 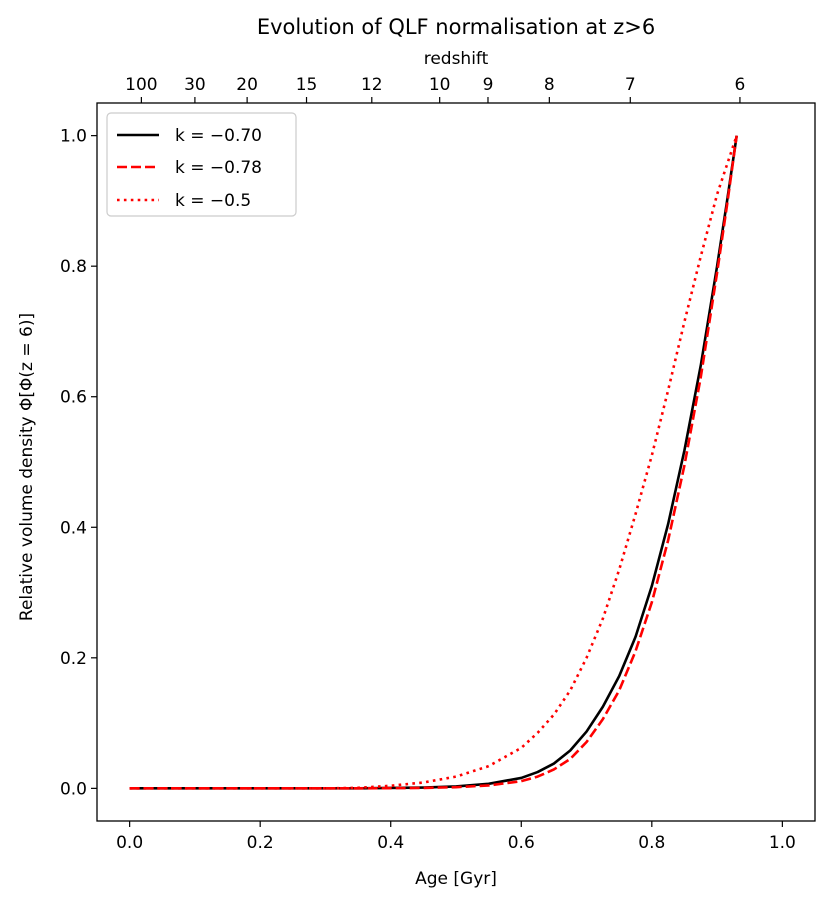 What do you see at coordinates (73, 398) in the screenshot?
I see `y-tick-label-3: 0.6` at bounding box center [73, 398].